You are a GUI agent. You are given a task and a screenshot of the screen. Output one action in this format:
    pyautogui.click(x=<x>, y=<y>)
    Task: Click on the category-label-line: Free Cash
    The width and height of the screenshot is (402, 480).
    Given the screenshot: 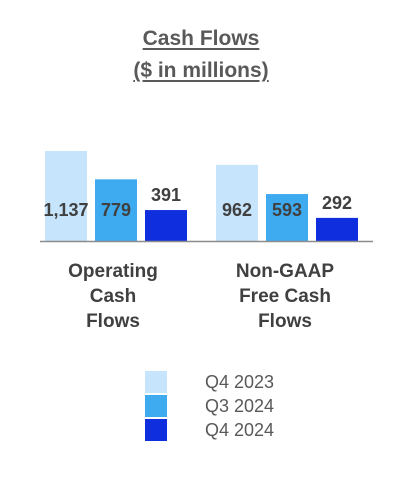 What is the action you would take?
    pyautogui.click(x=285, y=296)
    